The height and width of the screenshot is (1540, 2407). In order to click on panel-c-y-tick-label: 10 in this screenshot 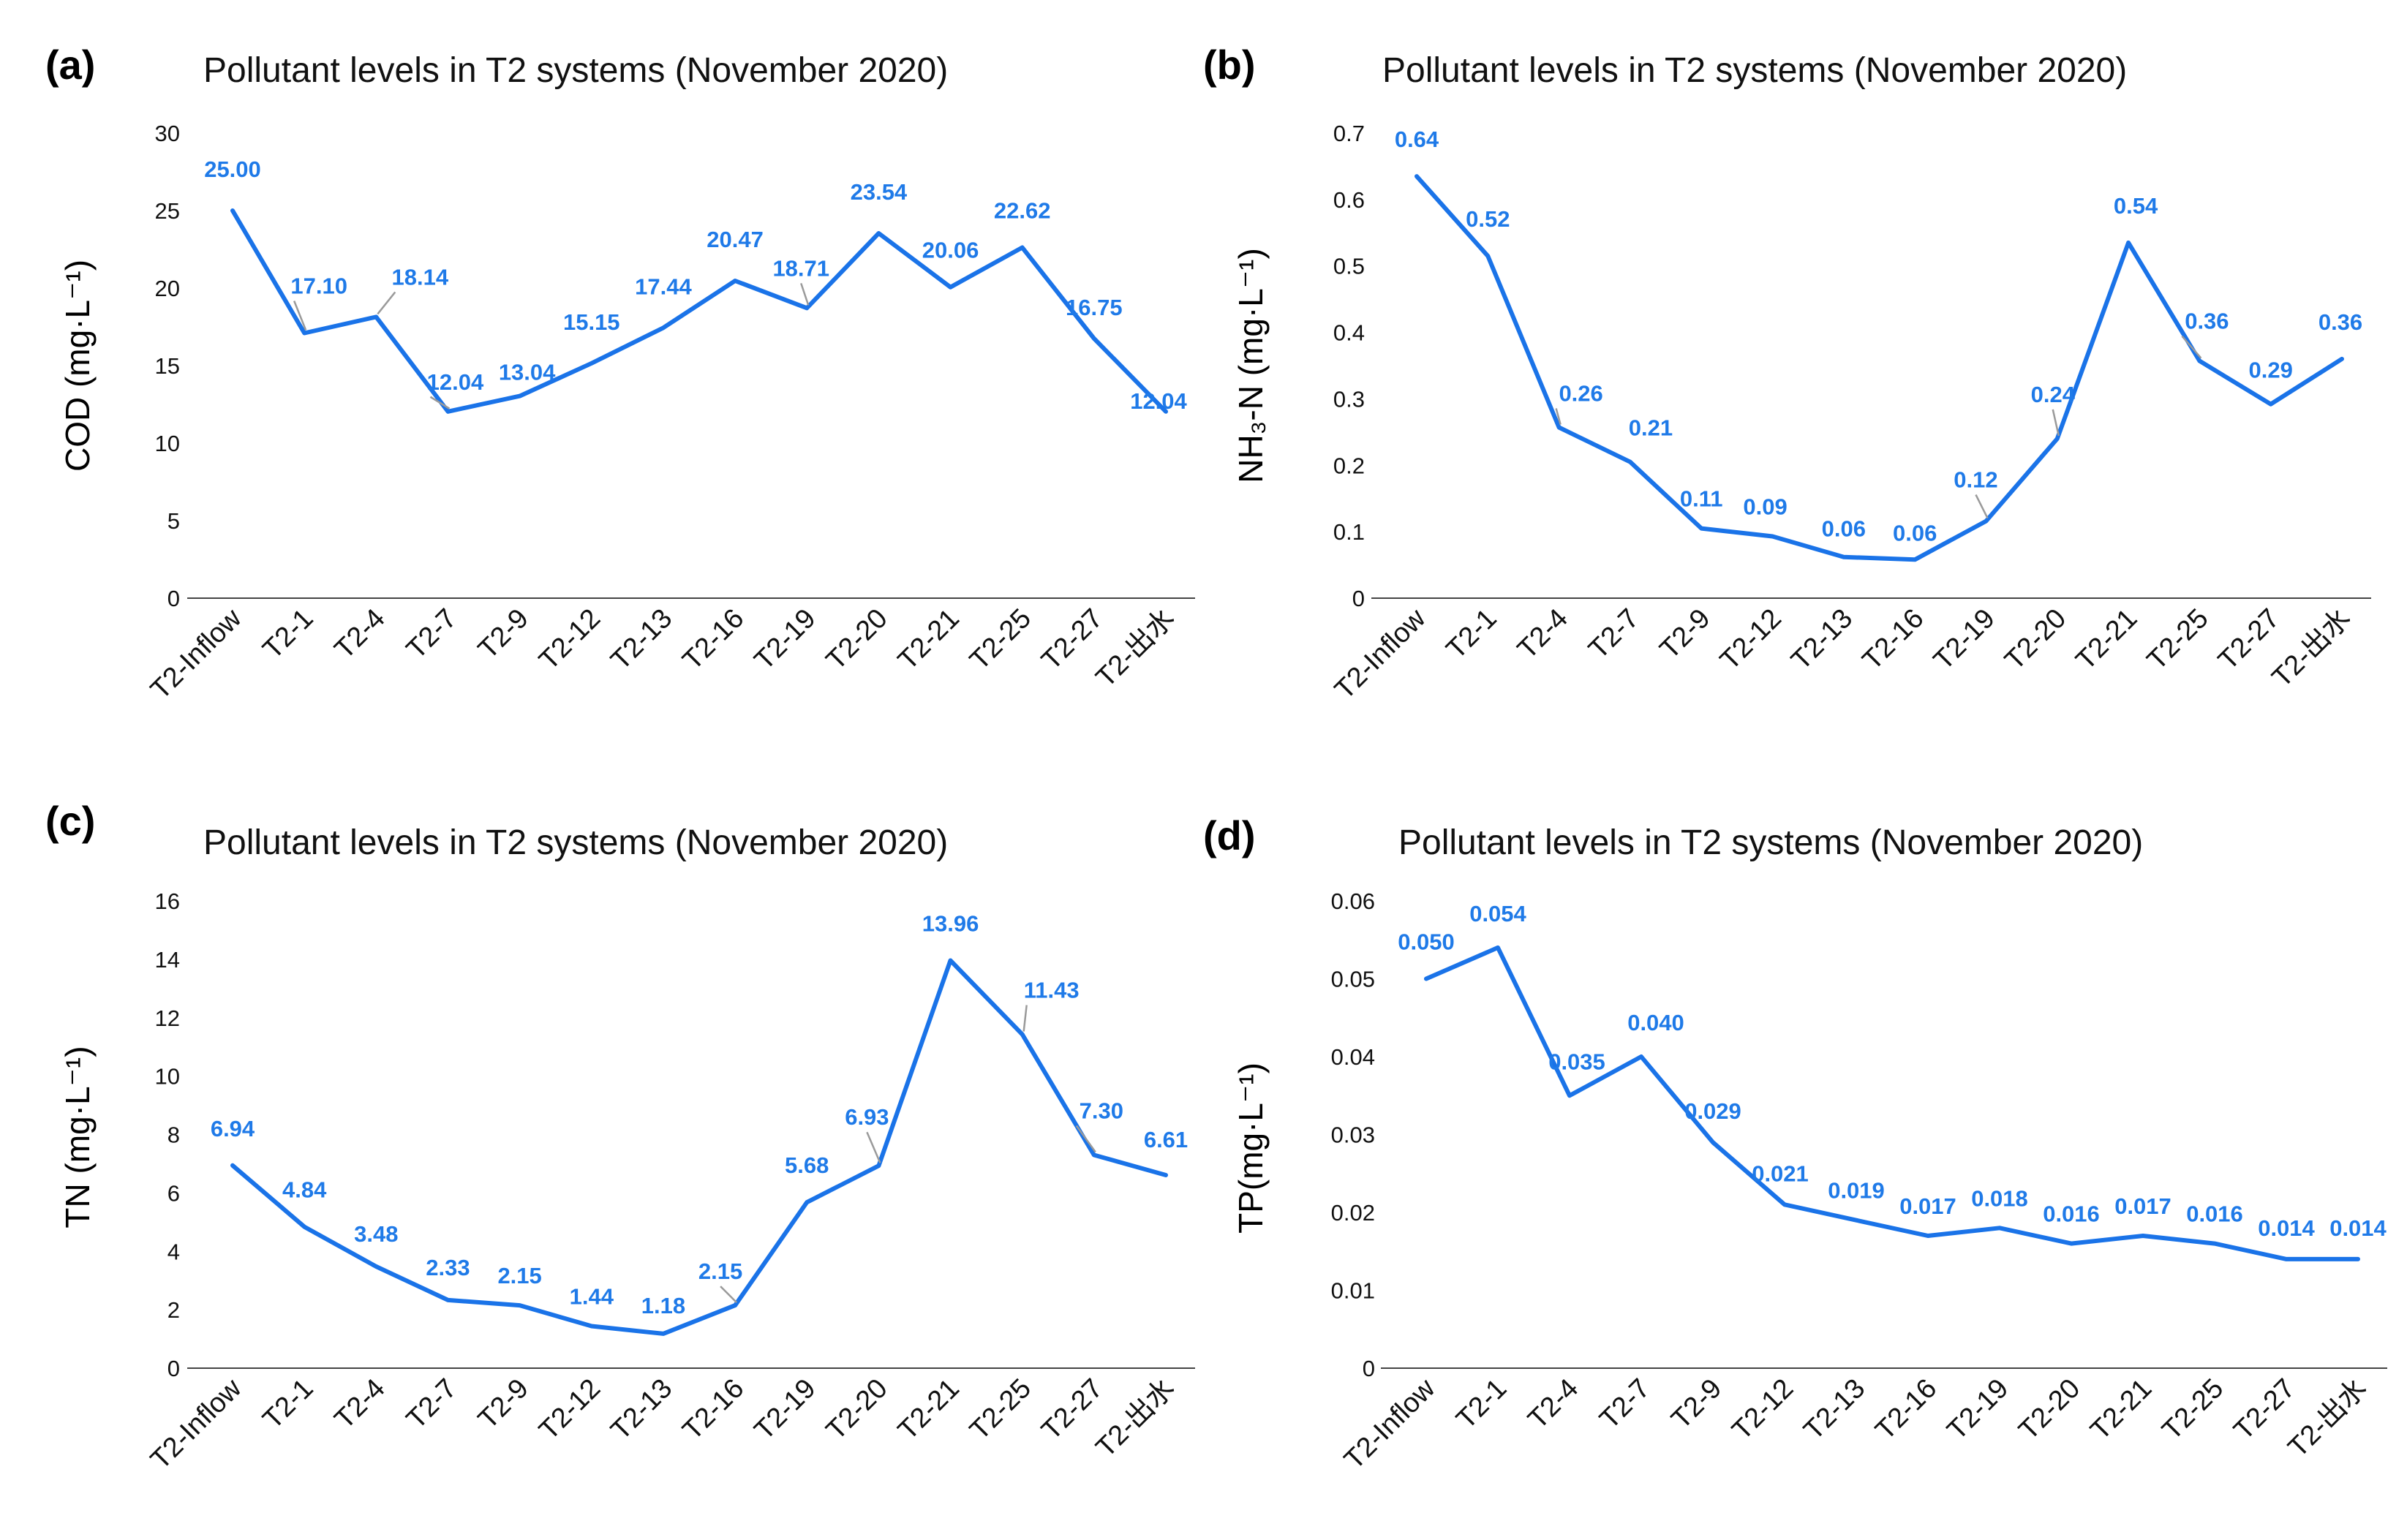, I will do `click(167, 1077)`.